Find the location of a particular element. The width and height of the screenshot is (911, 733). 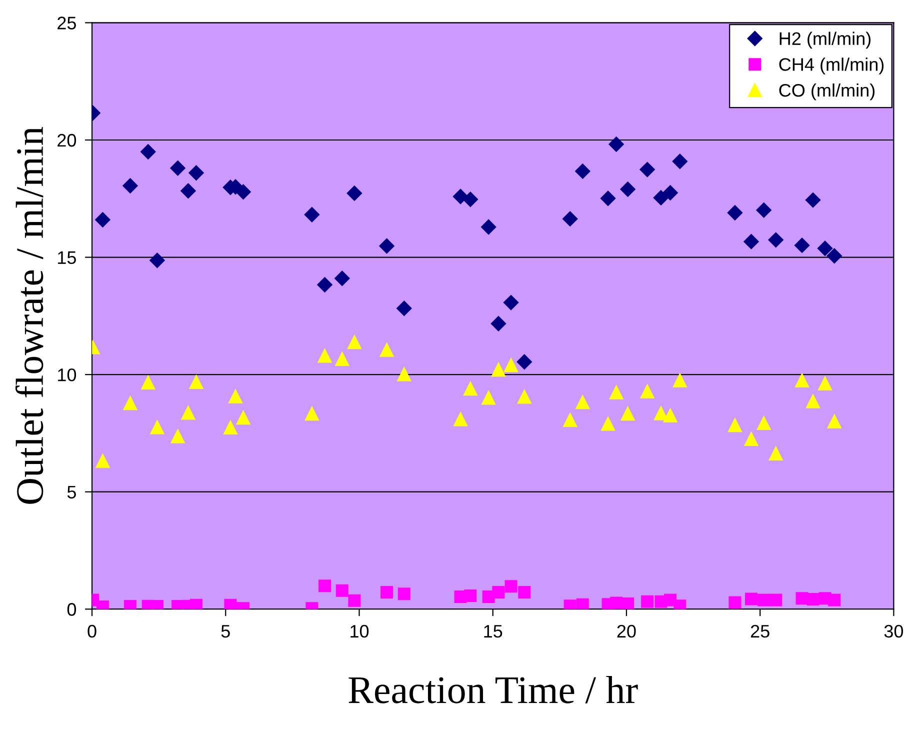

y-tick-label: 15 is located at coordinates (67, 257).